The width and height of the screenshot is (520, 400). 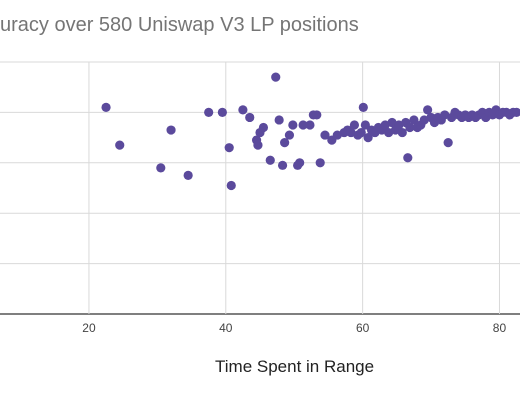 I want to click on x-tick-label: 60, so click(x=363, y=328).